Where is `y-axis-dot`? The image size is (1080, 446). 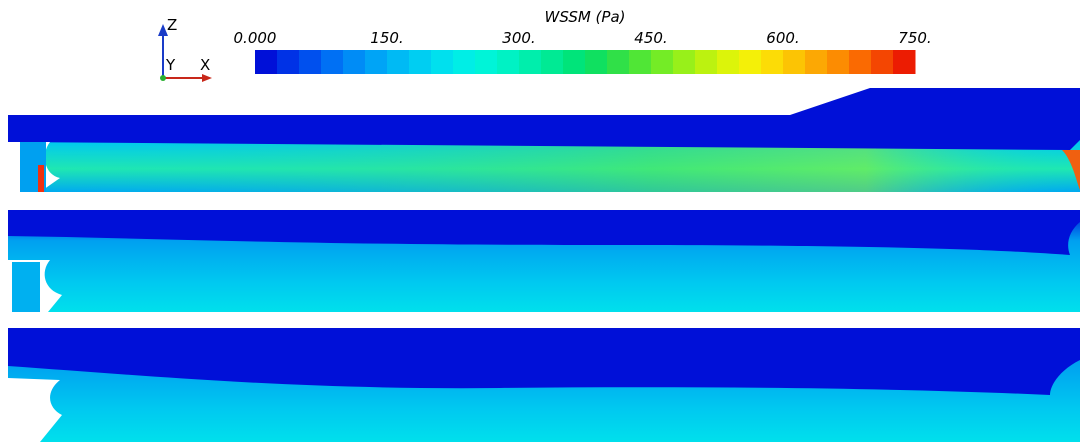 y-axis-dot is located at coordinates (163, 78).